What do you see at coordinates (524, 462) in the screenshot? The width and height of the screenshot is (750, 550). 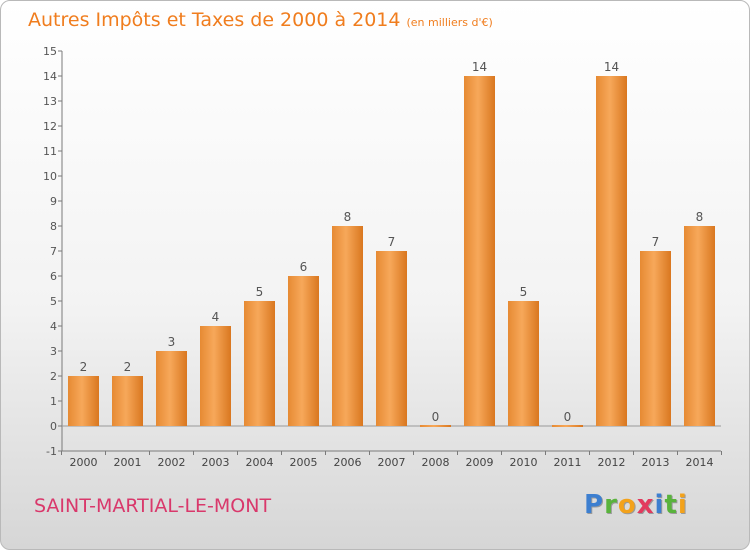 I see `x-tick-label: 2010` at bounding box center [524, 462].